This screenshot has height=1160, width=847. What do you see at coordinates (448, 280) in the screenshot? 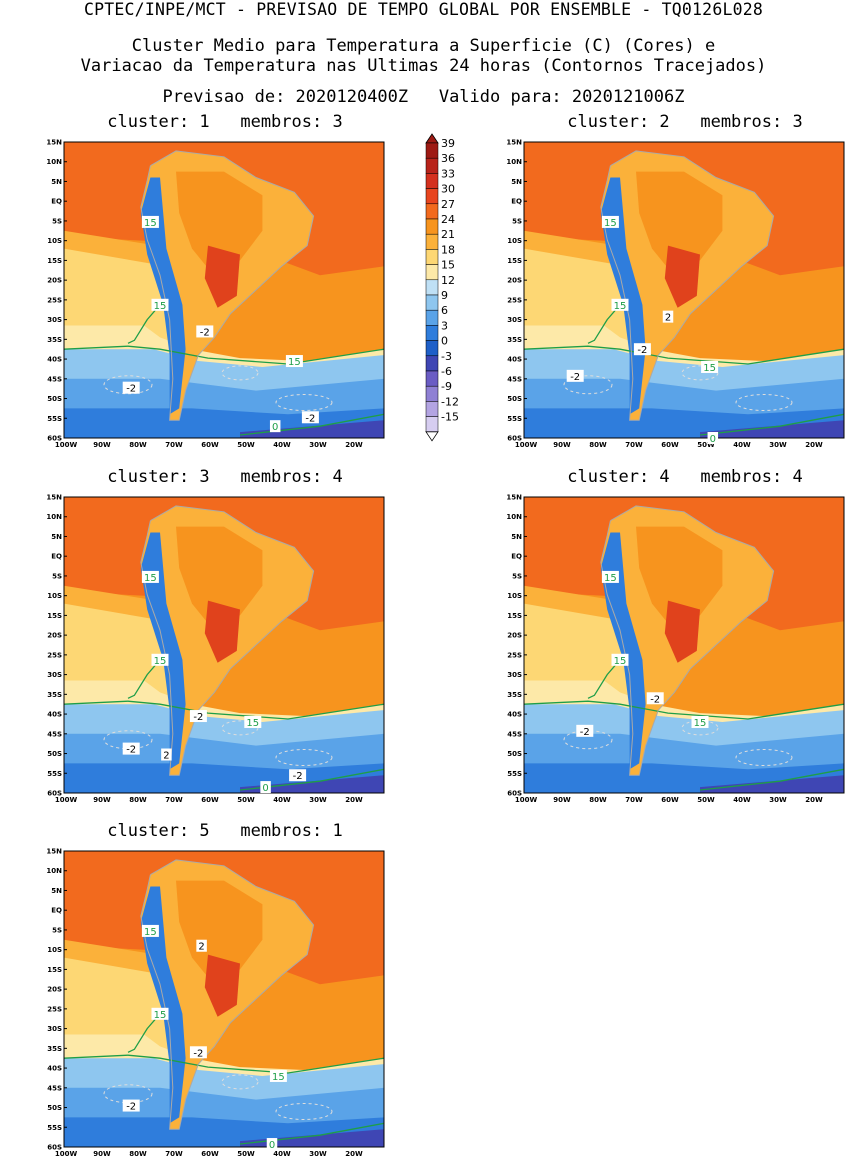
I see `colorbar-label: 12` at bounding box center [448, 280].